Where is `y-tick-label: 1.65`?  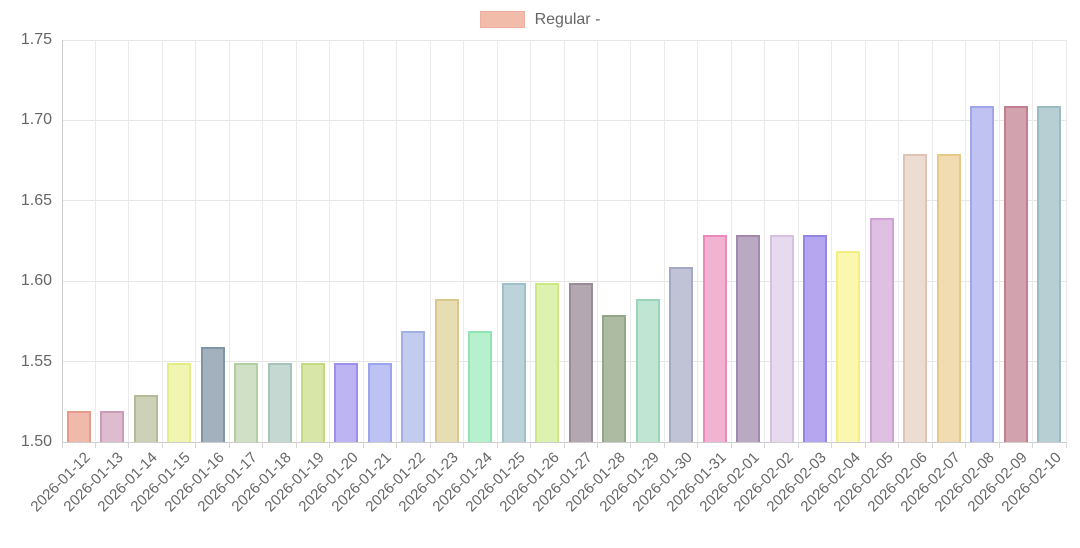
y-tick-label: 1.65 is located at coordinates (36, 200).